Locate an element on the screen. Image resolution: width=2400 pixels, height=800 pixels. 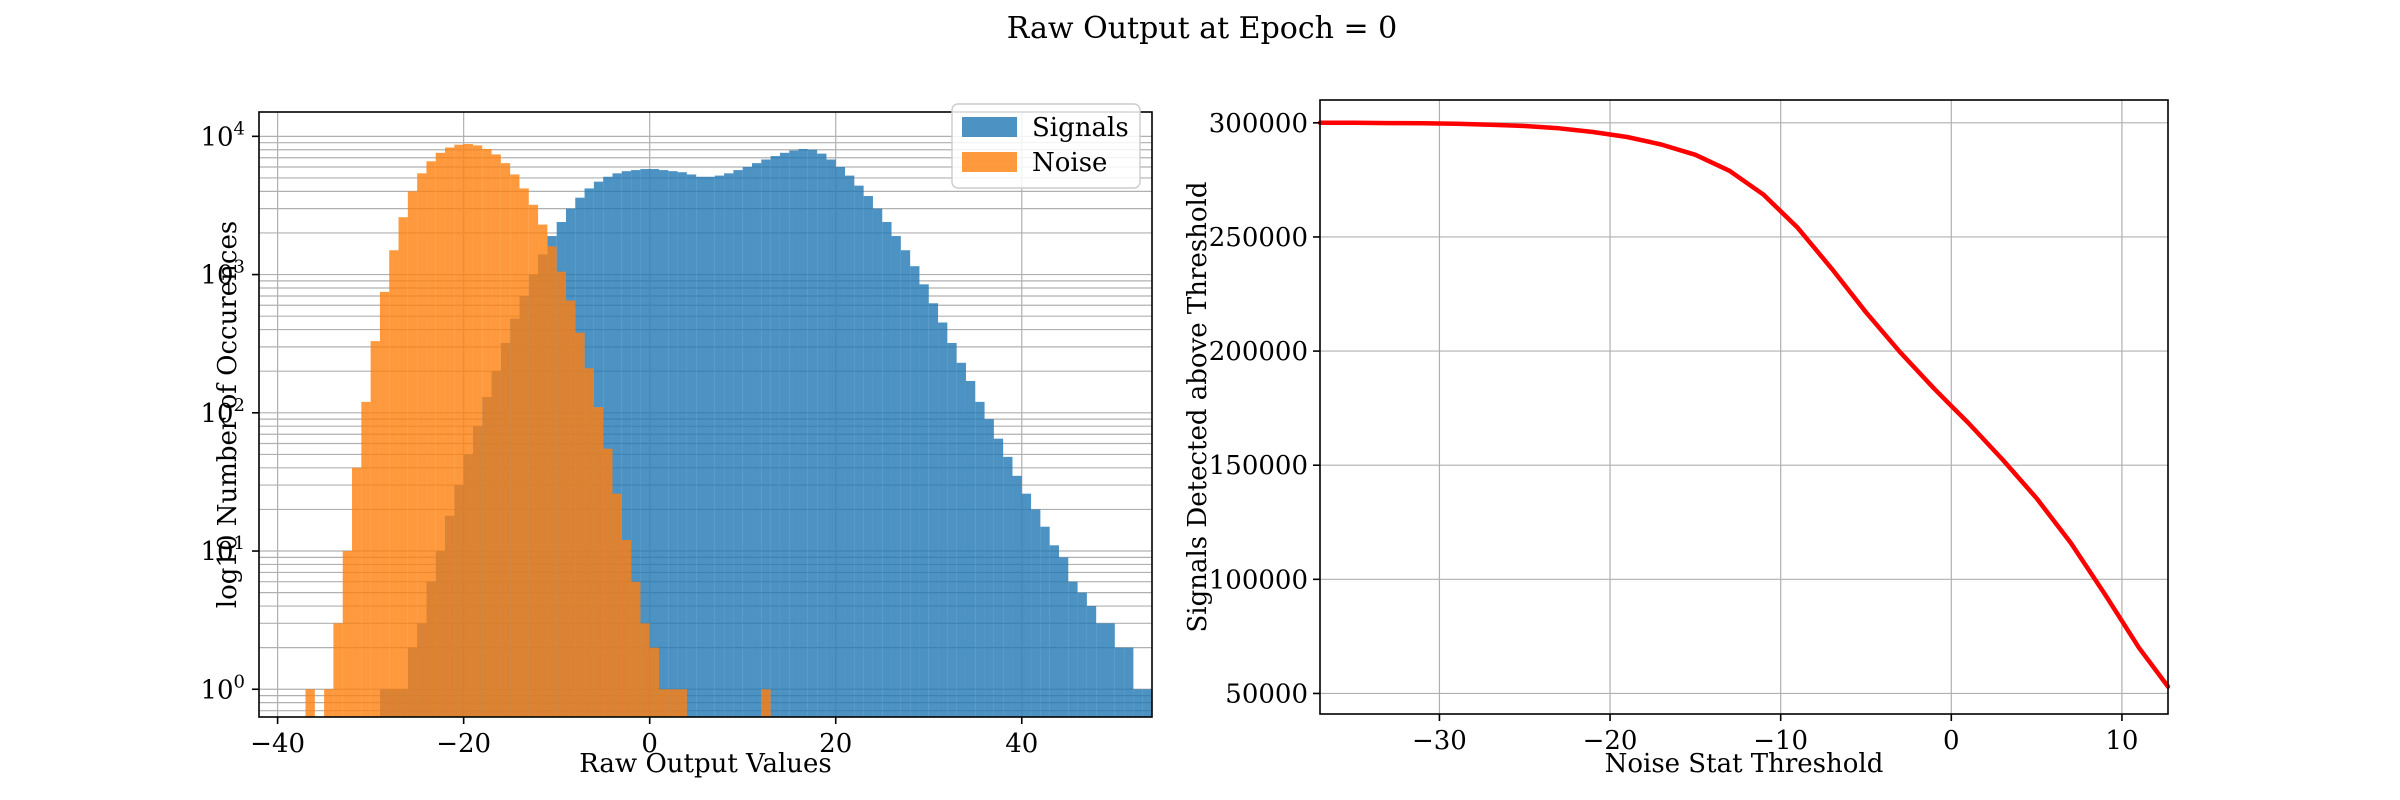
legend: Signals Noise is located at coordinates (1046, 146).